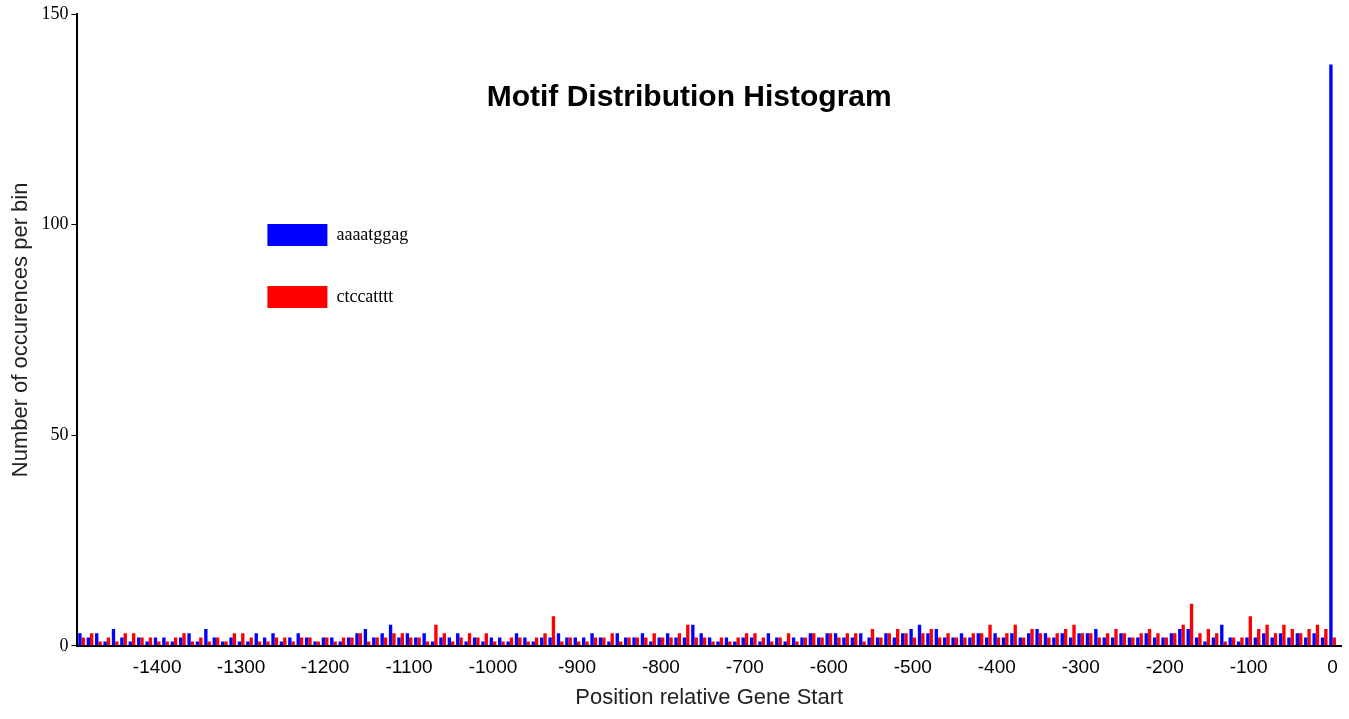  I want to click on legend-label: ctccatttt, so click(365, 295).